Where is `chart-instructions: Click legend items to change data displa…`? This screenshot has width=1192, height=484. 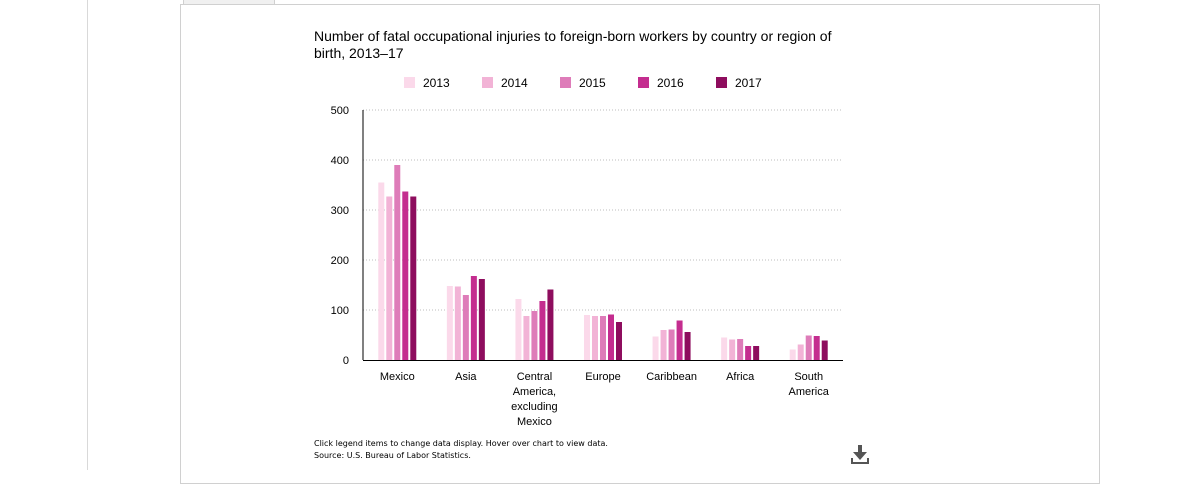 chart-instructions: Click legend items to change data displa… is located at coordinates (461, 443).